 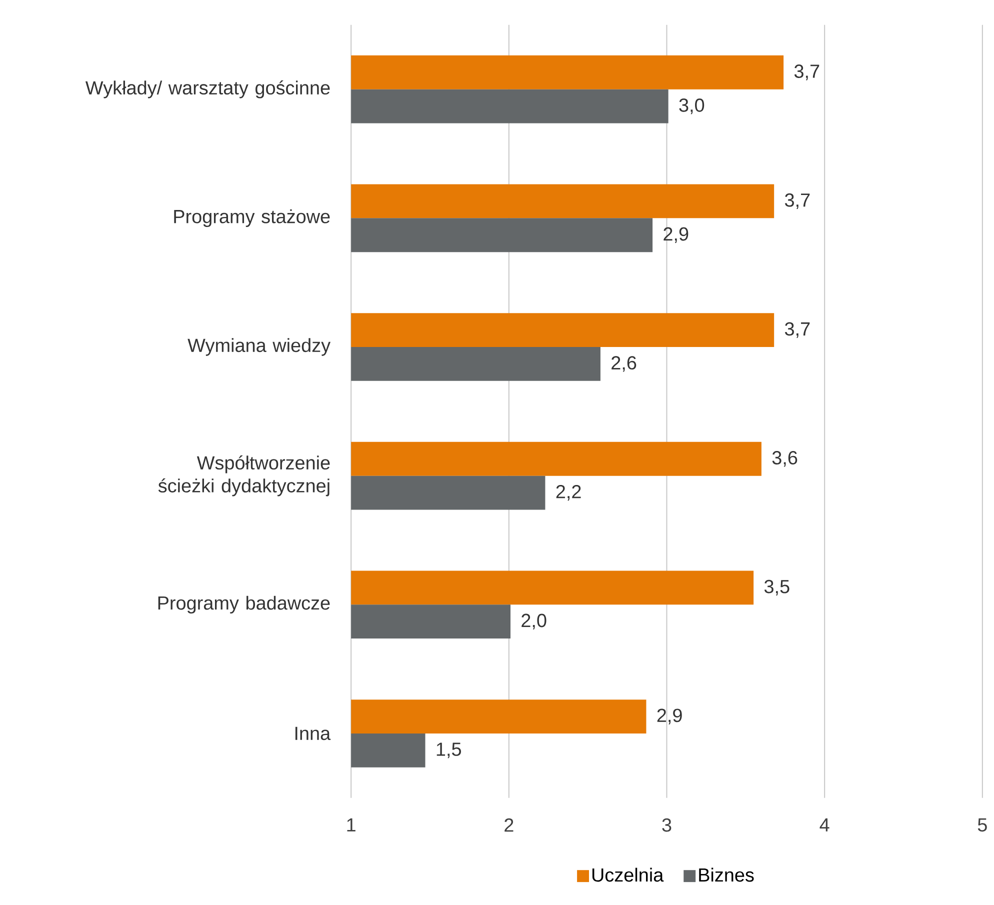 What do you see at coordinates (982, 825) in the screenshot?
I see `x-tick-label: 5` at bounding box center [982, 825].